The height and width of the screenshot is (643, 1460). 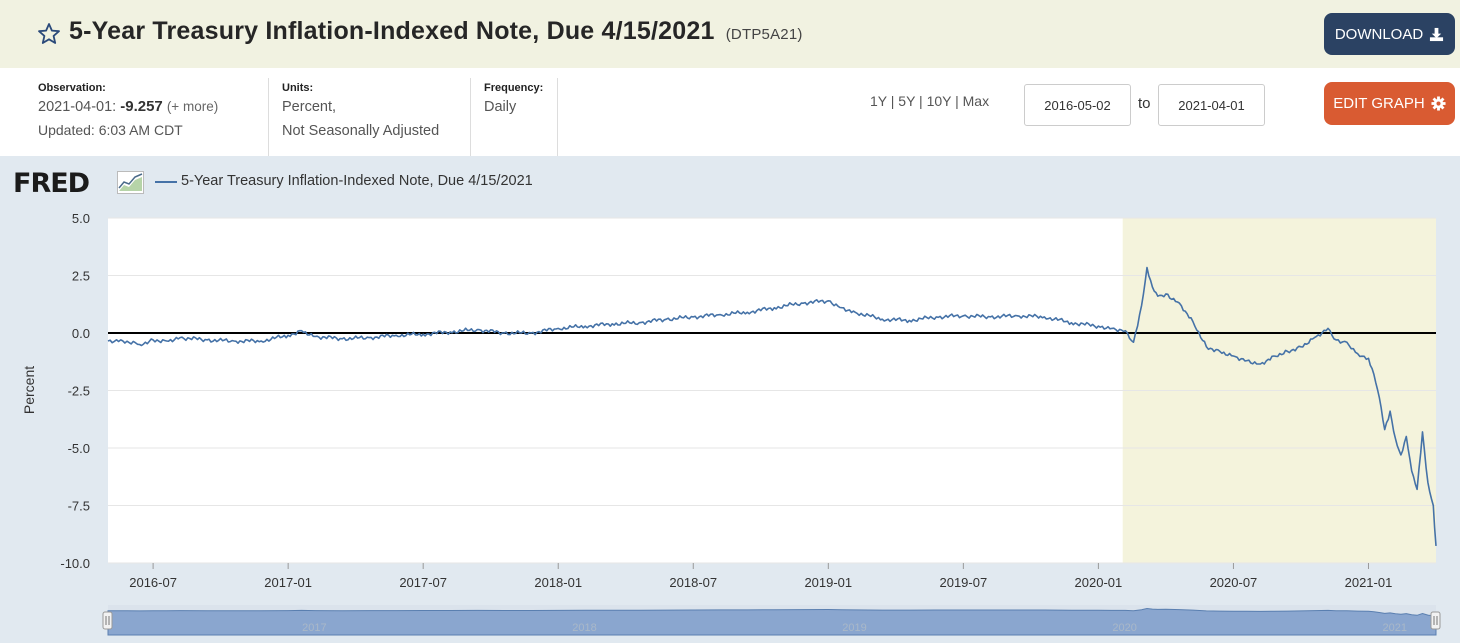 What do you see at coordinates (314, 628) in the screenshot?
I see `navigator-year-label: 2017` at bounding box center [314, 628].